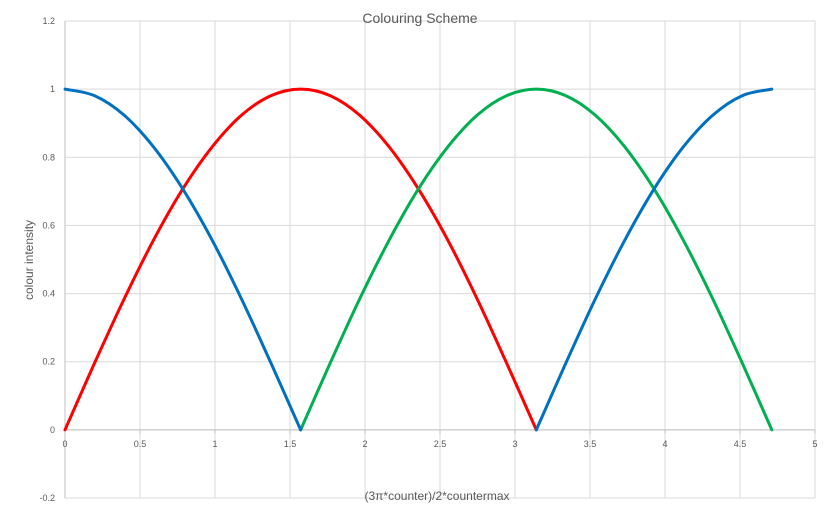 Image resolution: width=838 pixels, height=516 pixels. I want to click on x-tick-label: 1.5, so click(290, 444).